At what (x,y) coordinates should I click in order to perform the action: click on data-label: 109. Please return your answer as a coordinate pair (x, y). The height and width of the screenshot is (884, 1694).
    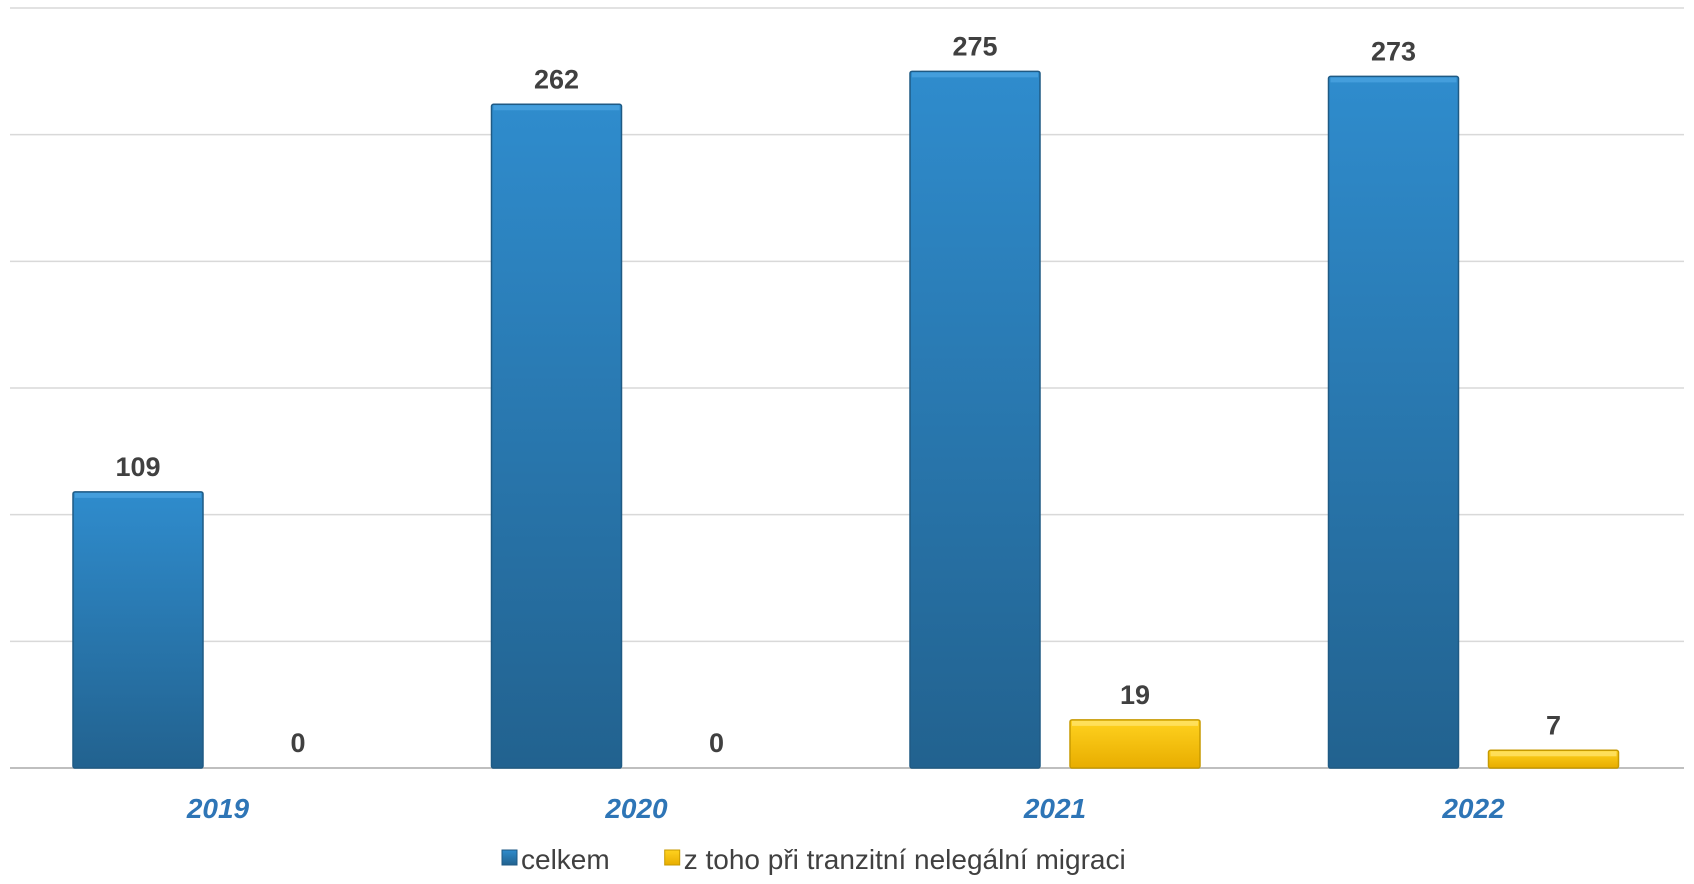
    Looking at the image, I should click on (137, 467).